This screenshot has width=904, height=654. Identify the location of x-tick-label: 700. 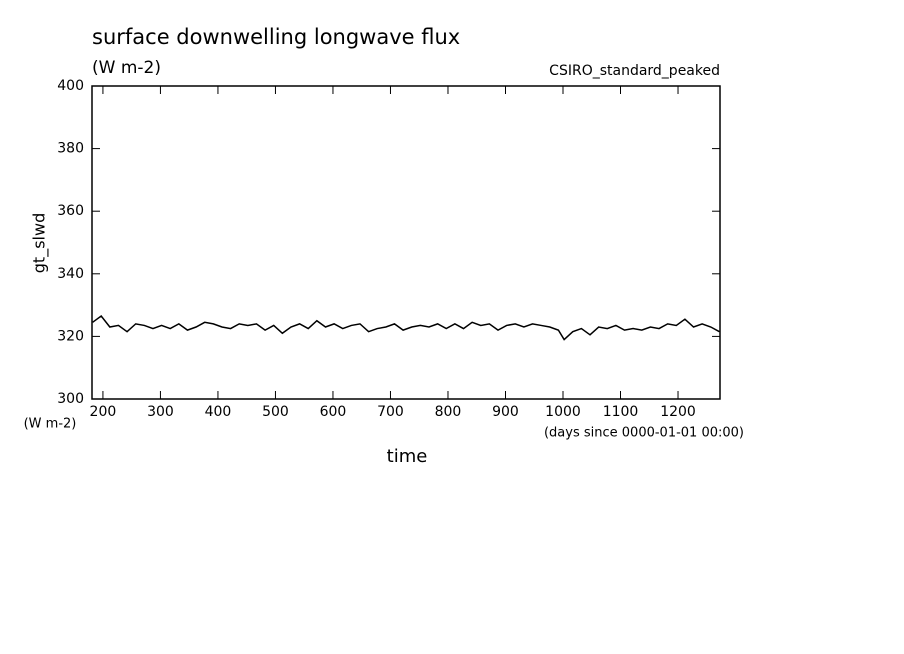
(390, 412).